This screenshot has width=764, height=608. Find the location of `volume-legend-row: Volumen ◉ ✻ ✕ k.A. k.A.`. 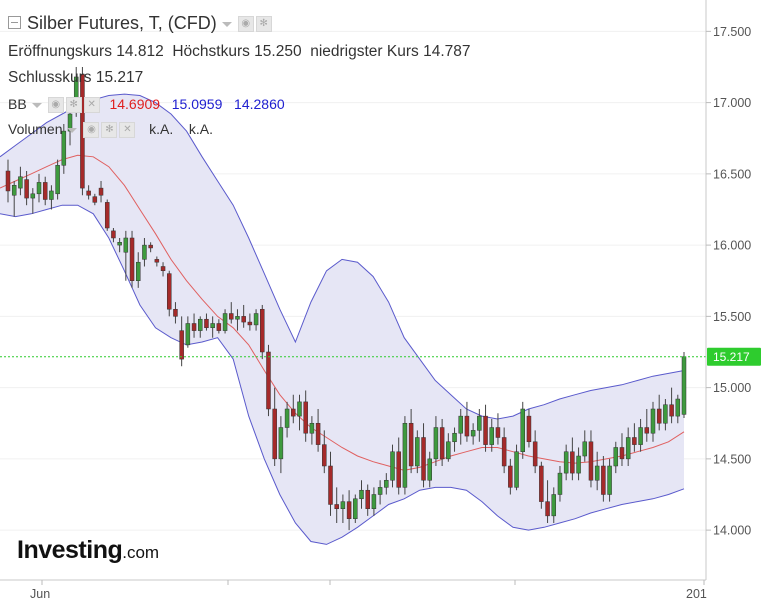

volume-legend-row: Volumen ◉ ✻ ✕ k.A. k.A. is located at coordinates (110, 130).